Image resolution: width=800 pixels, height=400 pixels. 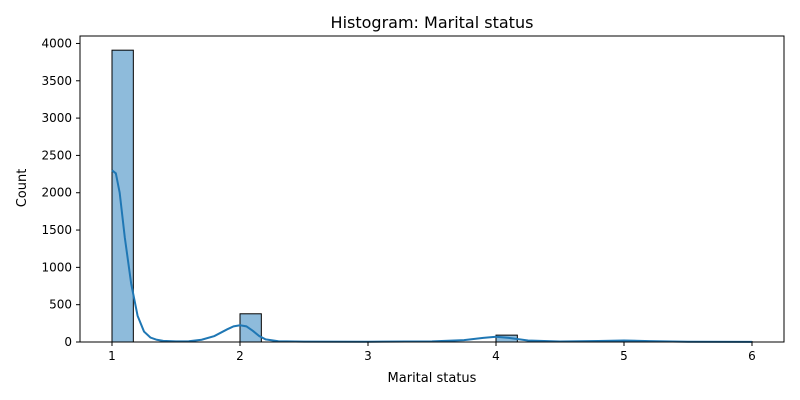 What do you see at coordinates (56, 43) in the screenshot?
I see `y-tick-label-4000: 4000` at bounding box center [56, 43].